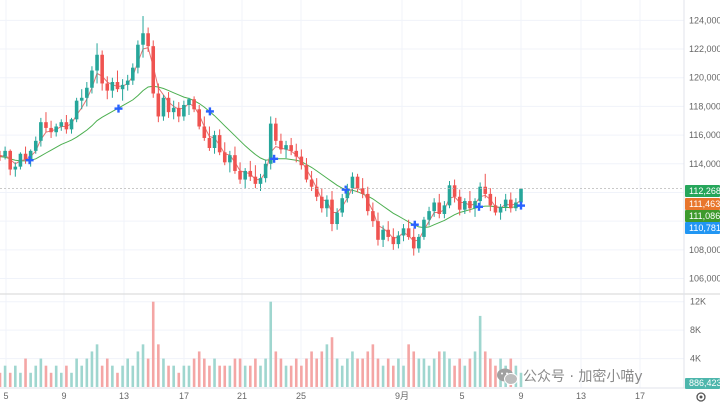 The image size is (720, 404). I want to click on watermark-text: 公众号 · 加密小喵y, so click(583, 376).